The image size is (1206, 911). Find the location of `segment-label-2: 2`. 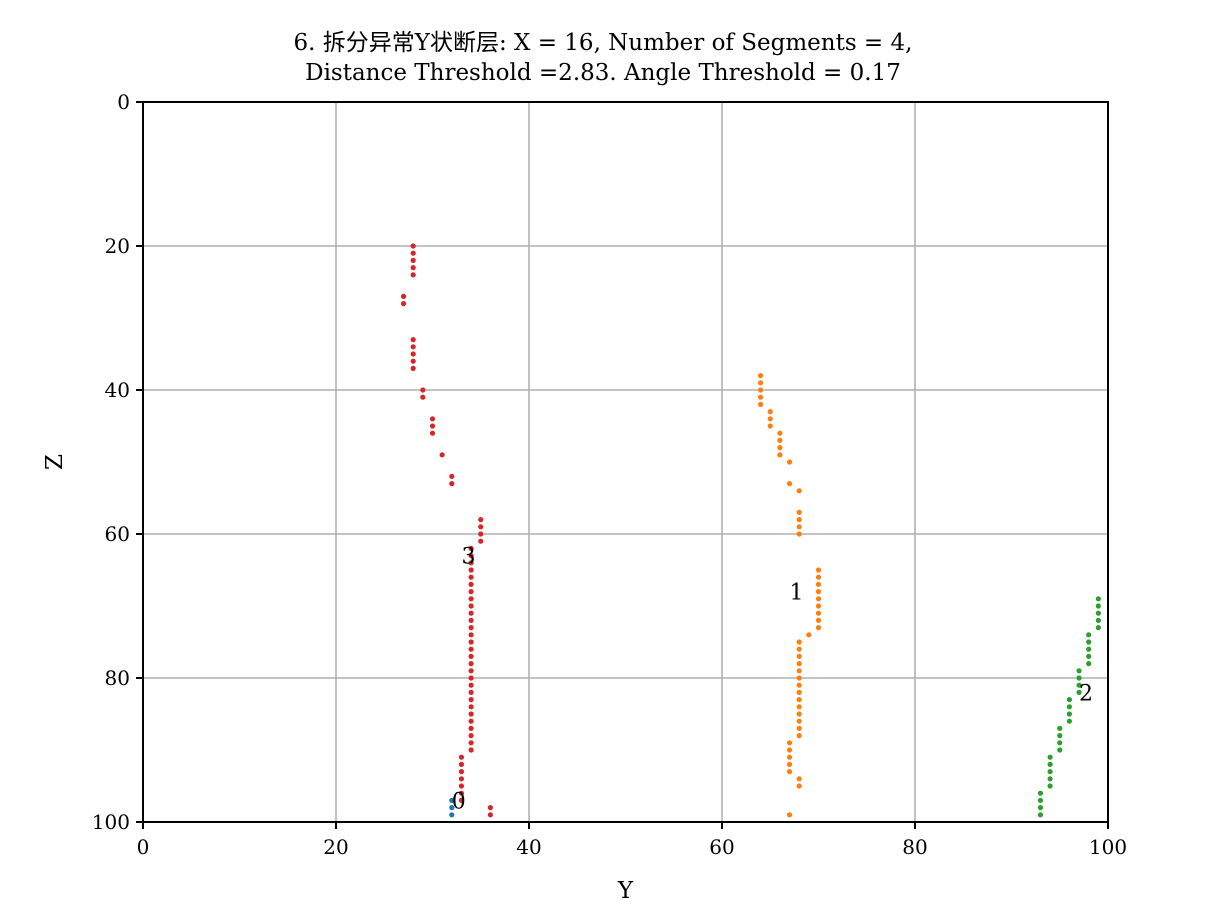

segment-label-2: 2 is located at coordinates (1086, 693).